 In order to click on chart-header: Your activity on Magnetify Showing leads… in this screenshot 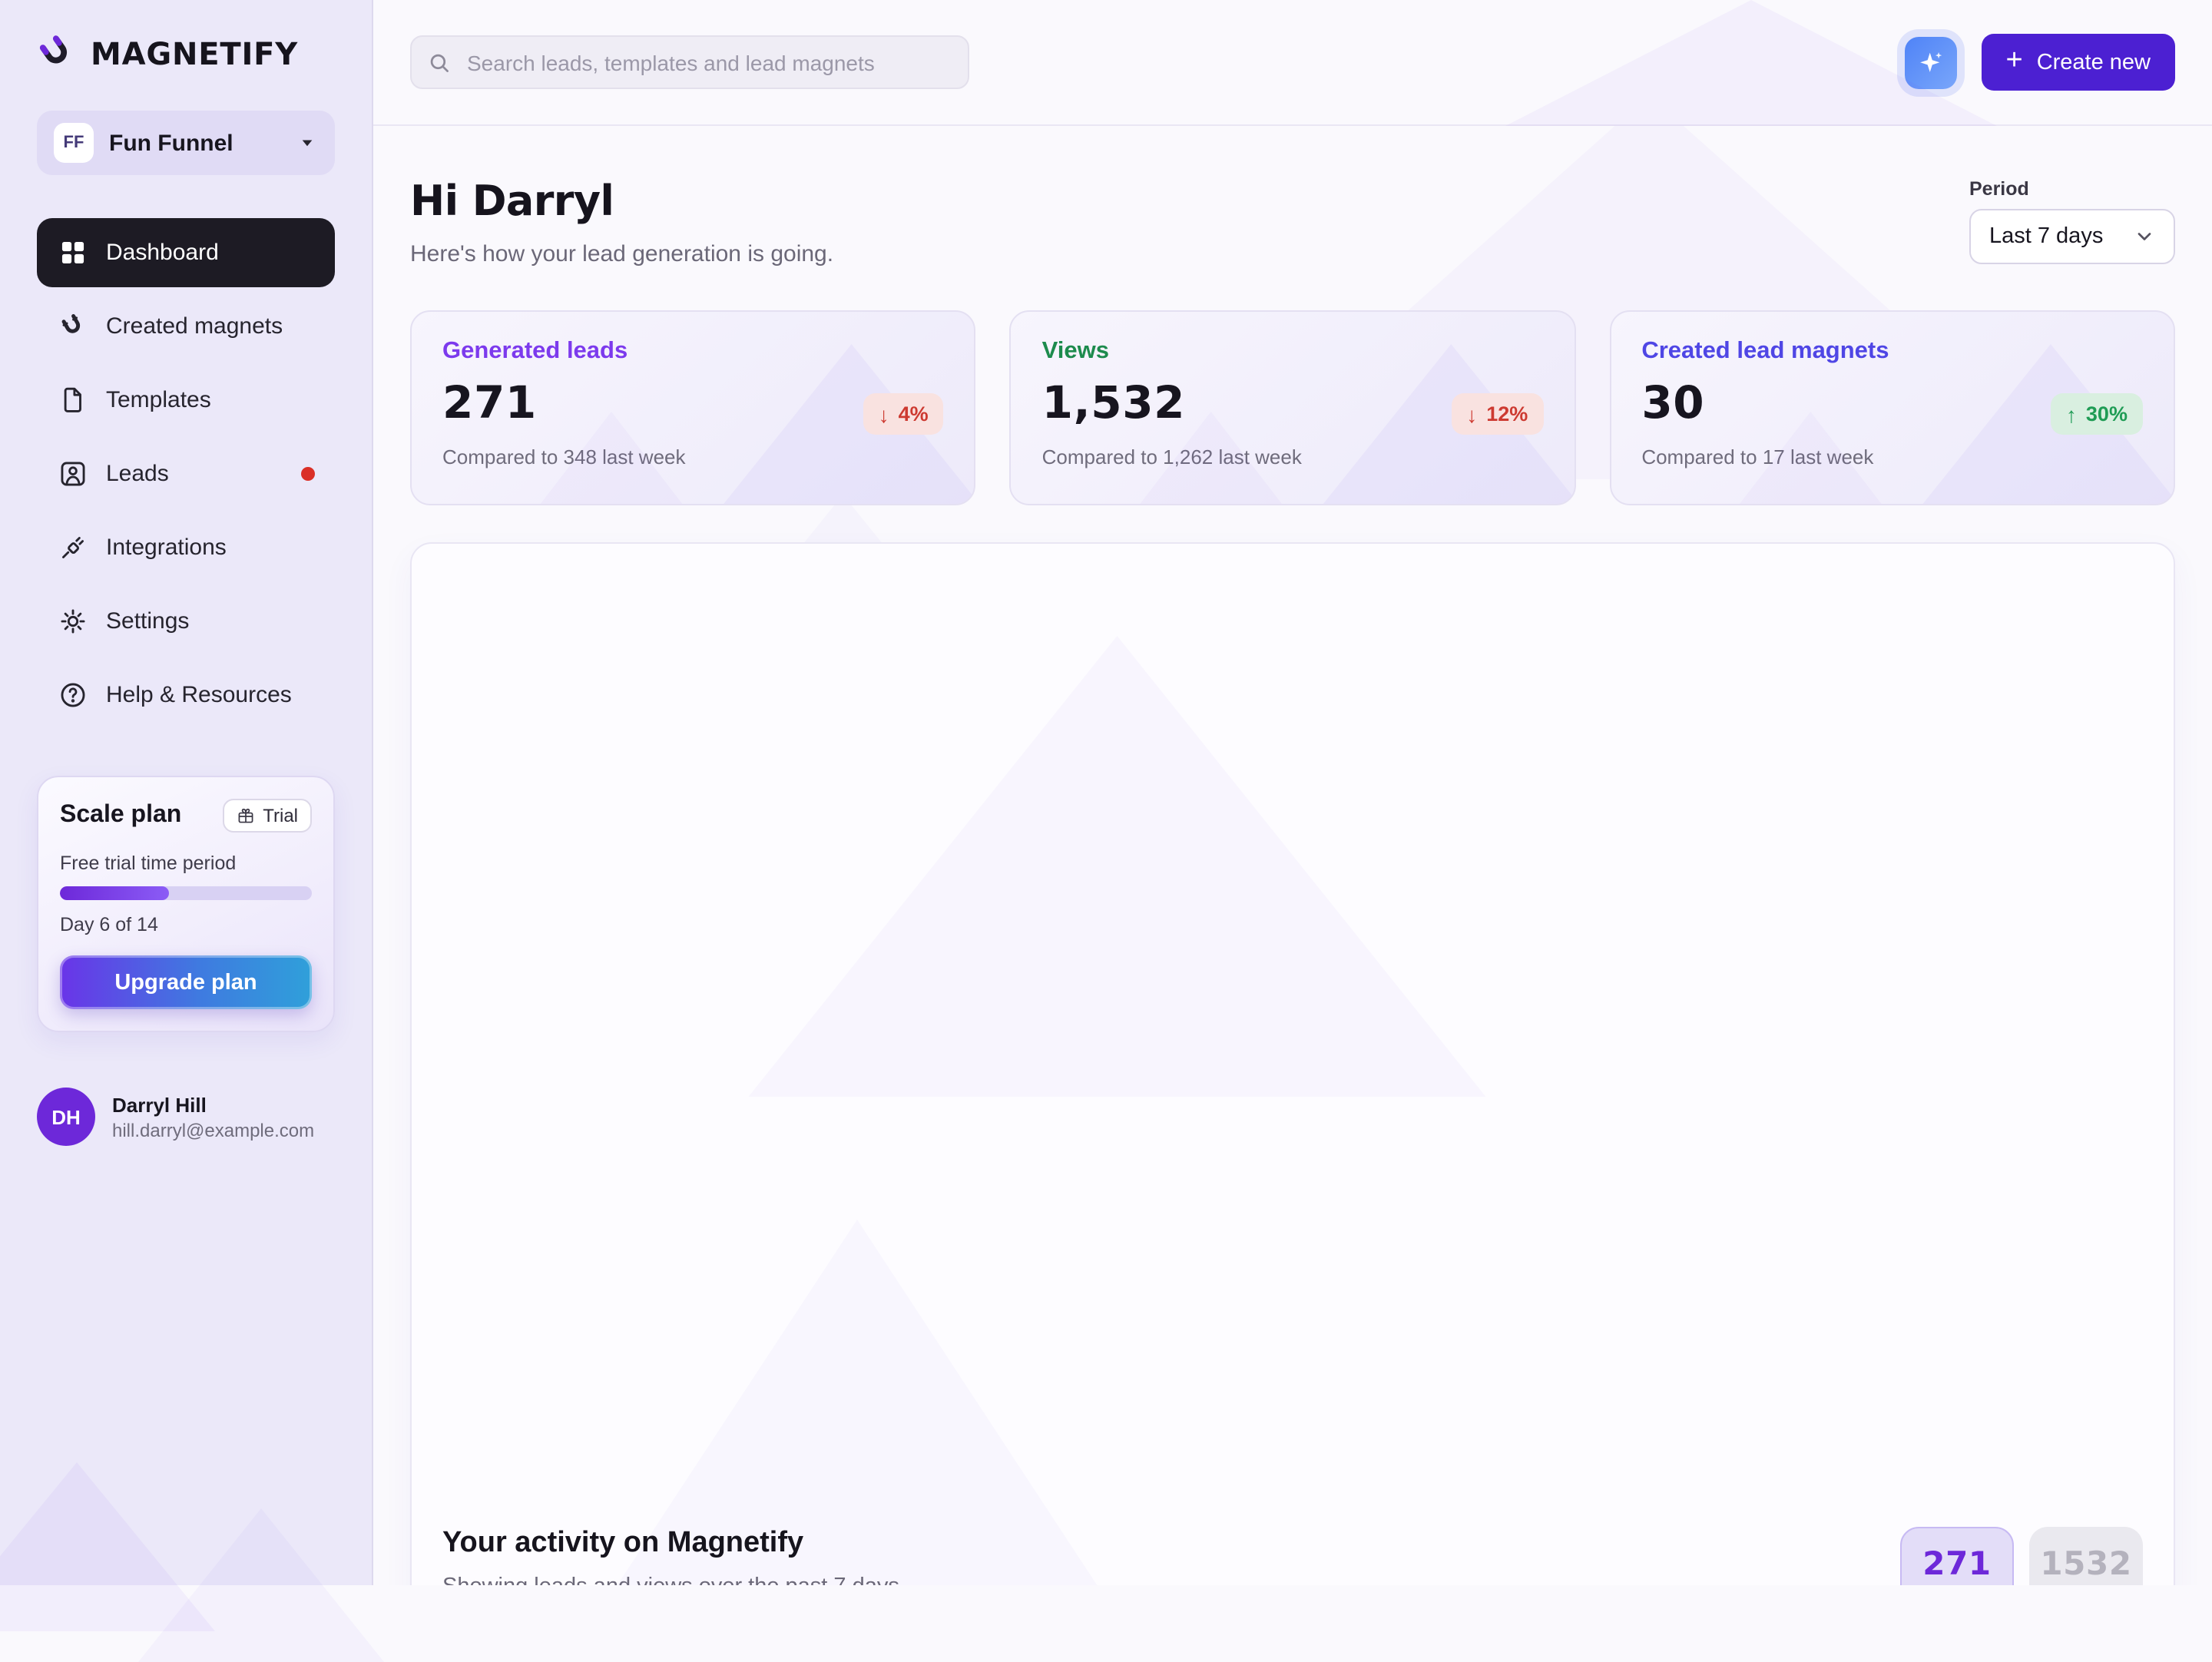, I will do `click(1293, 1556)`.